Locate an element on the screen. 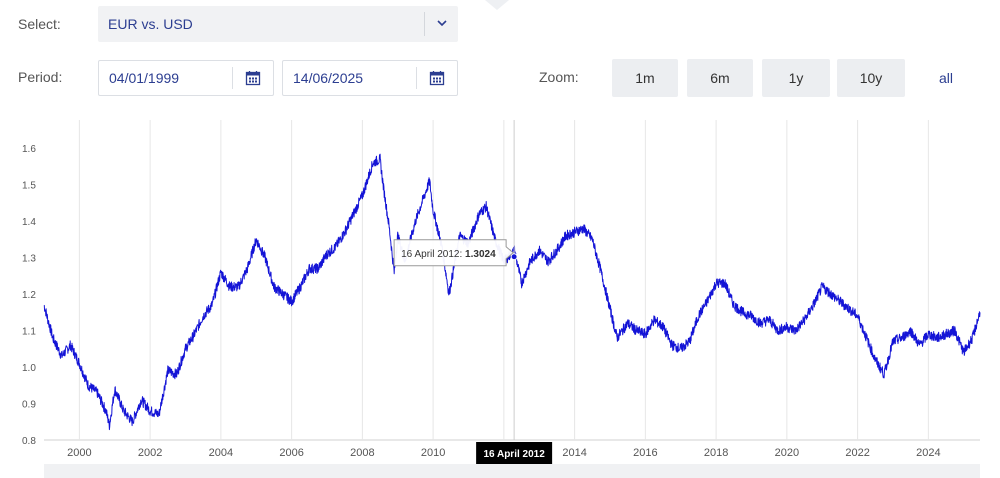  y-tick-label: 1.5 is located at coordinates (29, 186).